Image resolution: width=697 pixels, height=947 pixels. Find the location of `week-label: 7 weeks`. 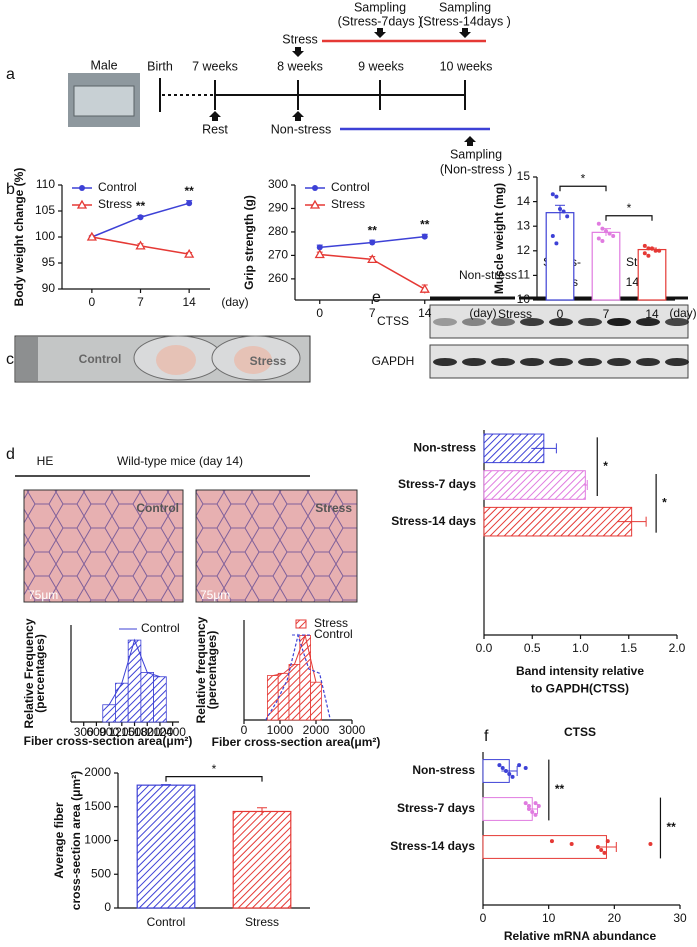

week-label: 7 weeks is located at coordinates (215, 66).